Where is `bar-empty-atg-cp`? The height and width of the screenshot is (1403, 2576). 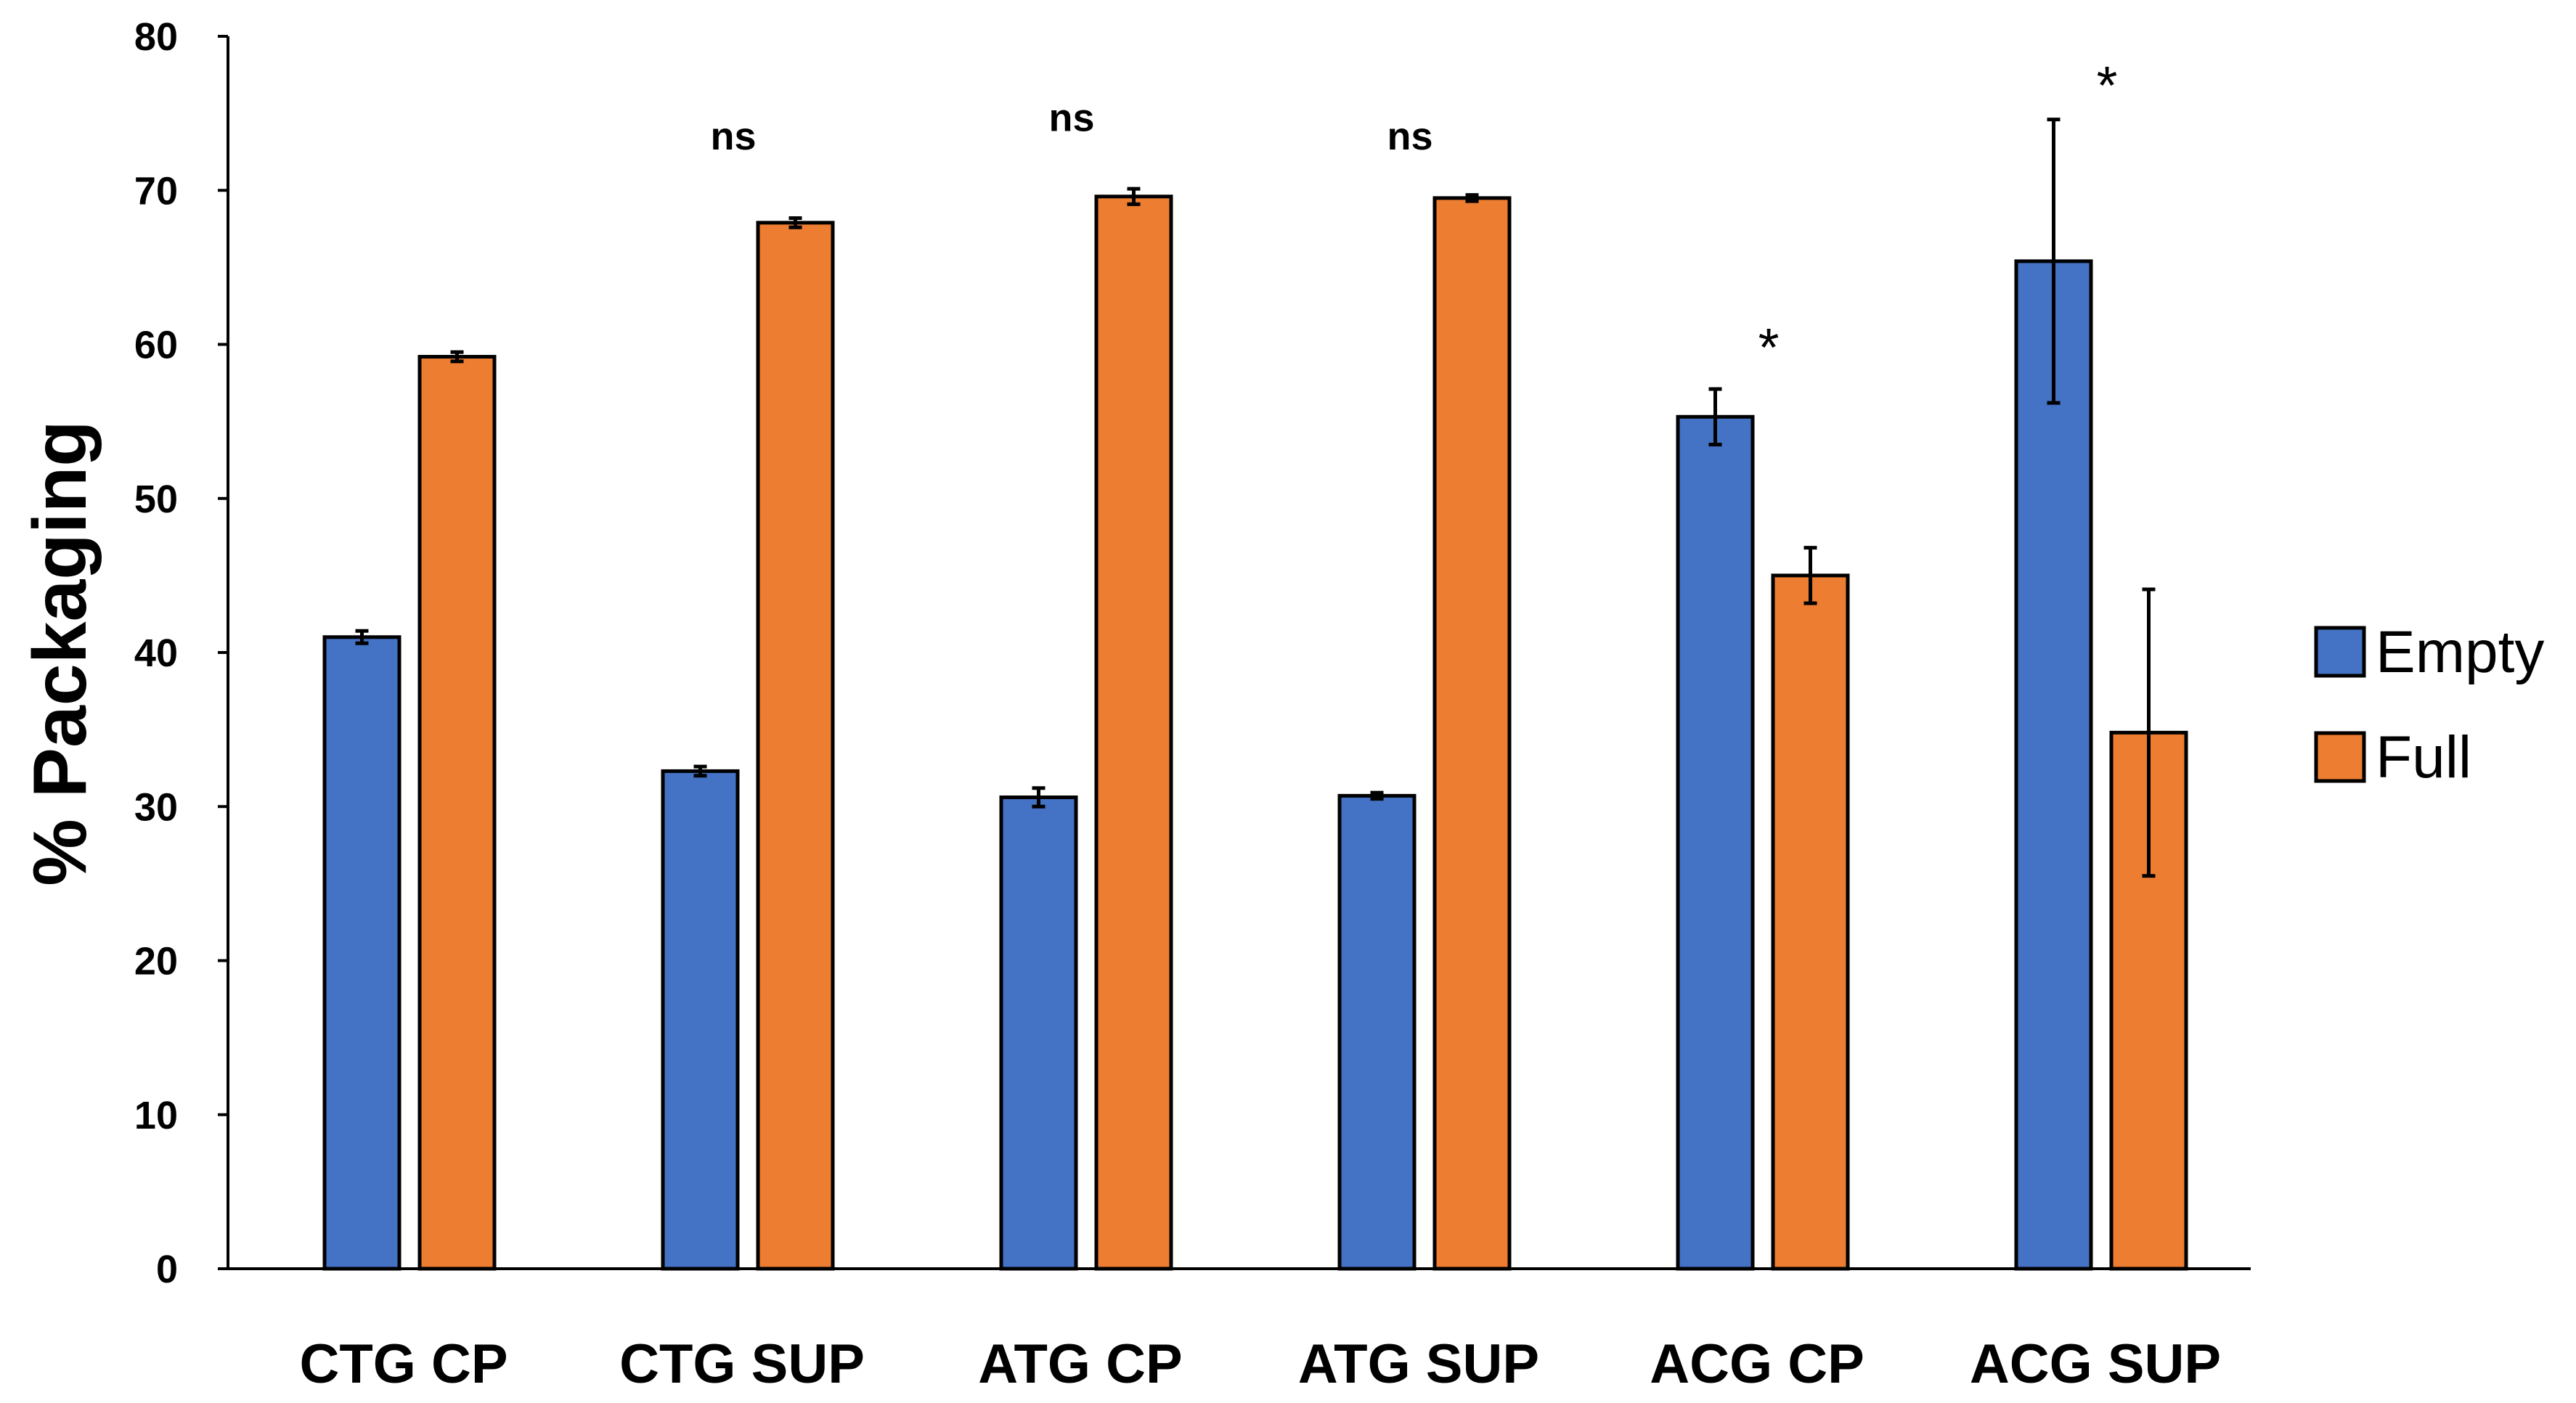 bar-empty-atg-cp is located at coordinates (1038, 1033).